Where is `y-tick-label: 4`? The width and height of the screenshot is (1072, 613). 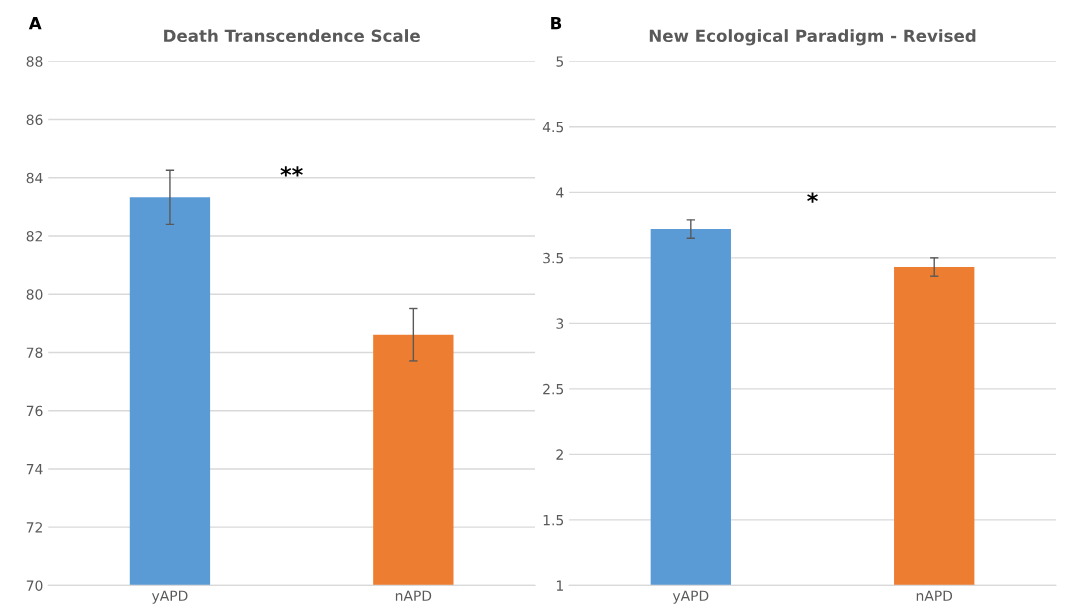 y-tick-label: 4 is located at coordinates (560, 192).